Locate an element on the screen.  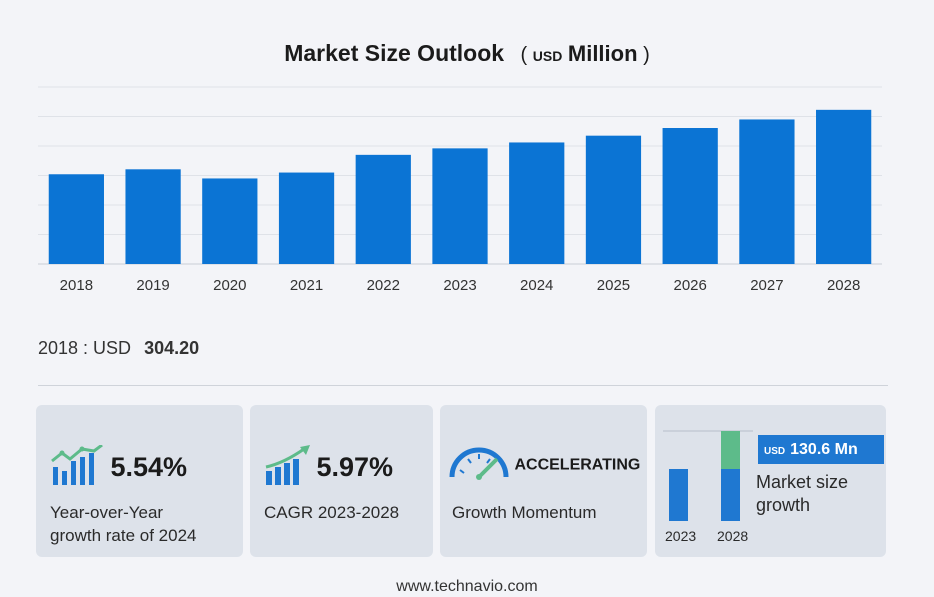
unit-scale: Million is located at coordinates (602, 53).